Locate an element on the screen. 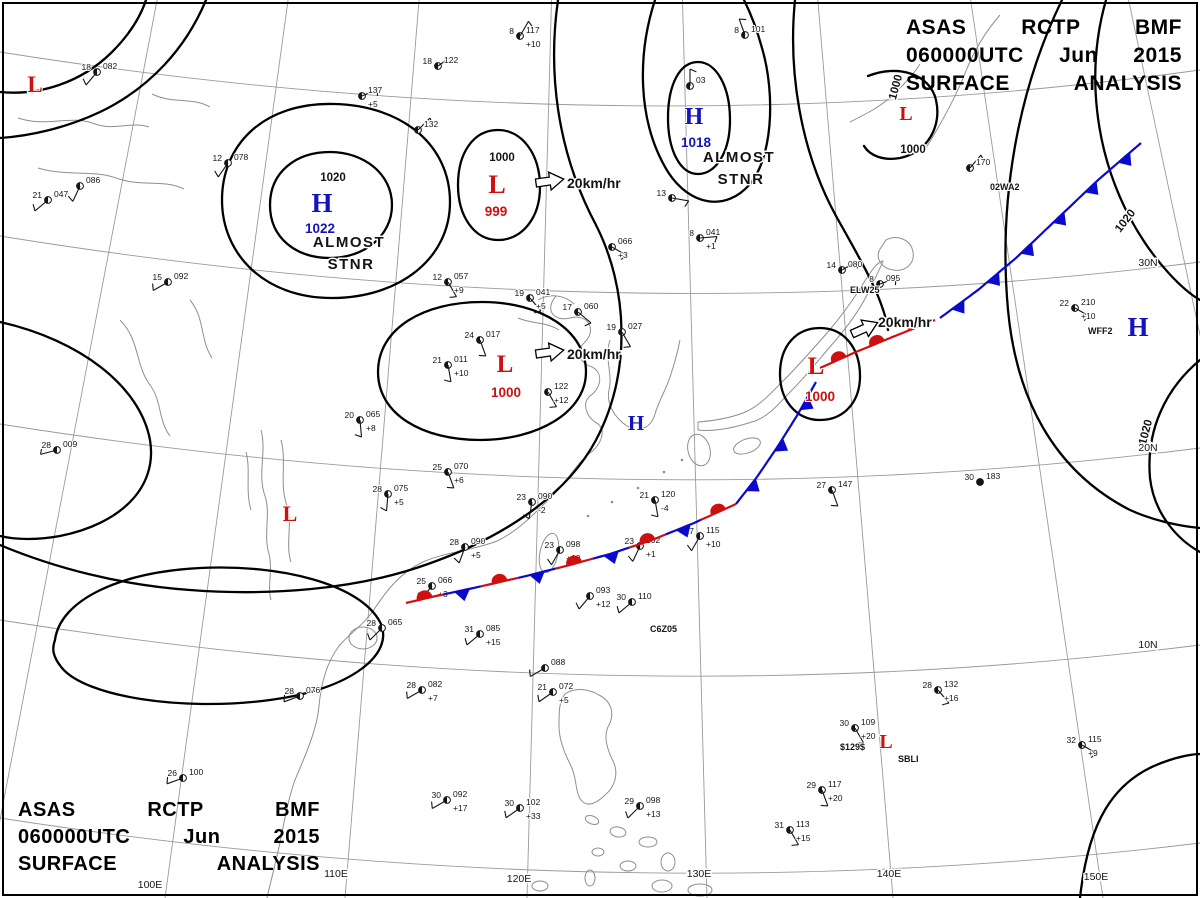 This screenshot has height=898, width=1200. station-temp: 15 is located at coordinates (158, 277).